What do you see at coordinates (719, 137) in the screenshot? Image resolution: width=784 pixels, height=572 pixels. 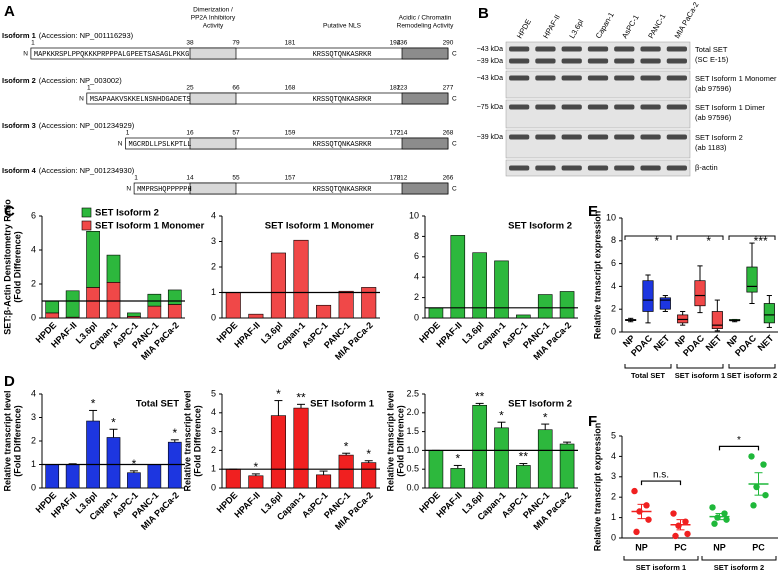 I see `blot-label: SET Isoform 2` at bounding box center [719, 137].